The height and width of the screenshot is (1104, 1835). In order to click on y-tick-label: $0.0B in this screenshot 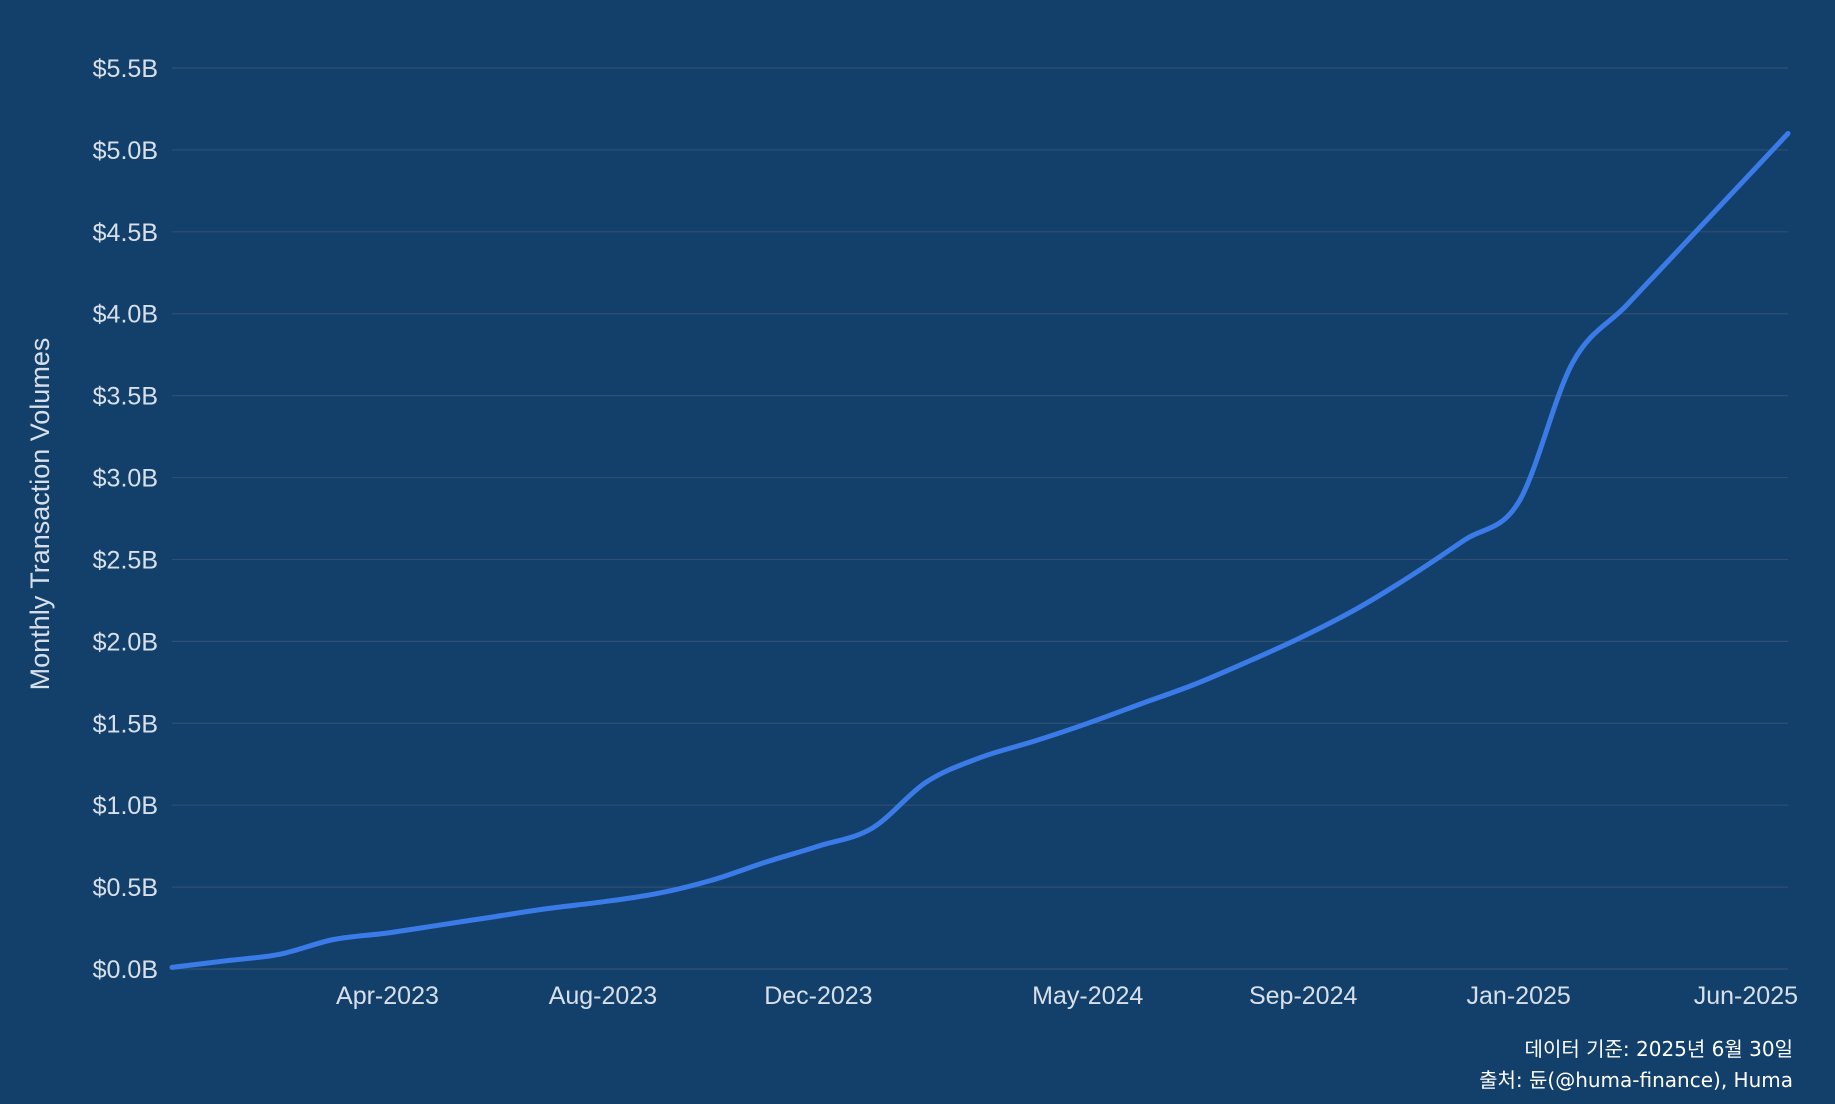, I will do `click(125, 970)`.